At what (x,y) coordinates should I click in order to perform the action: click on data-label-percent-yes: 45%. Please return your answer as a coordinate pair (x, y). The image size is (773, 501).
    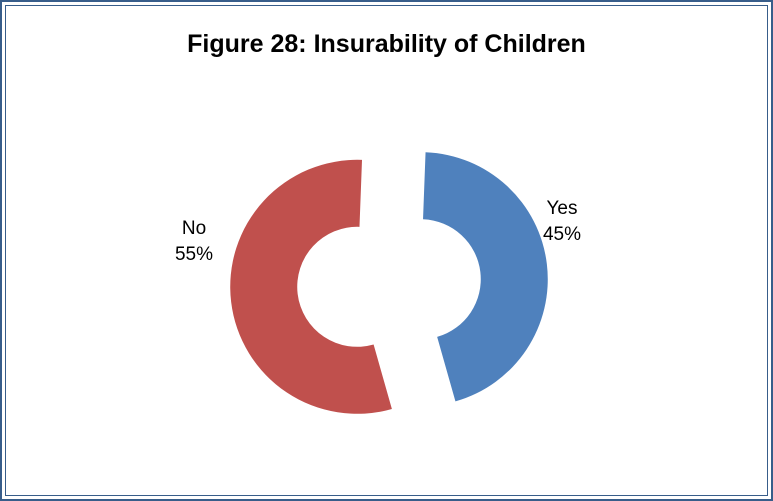
    Looking at the image, I should click on (562, 234).